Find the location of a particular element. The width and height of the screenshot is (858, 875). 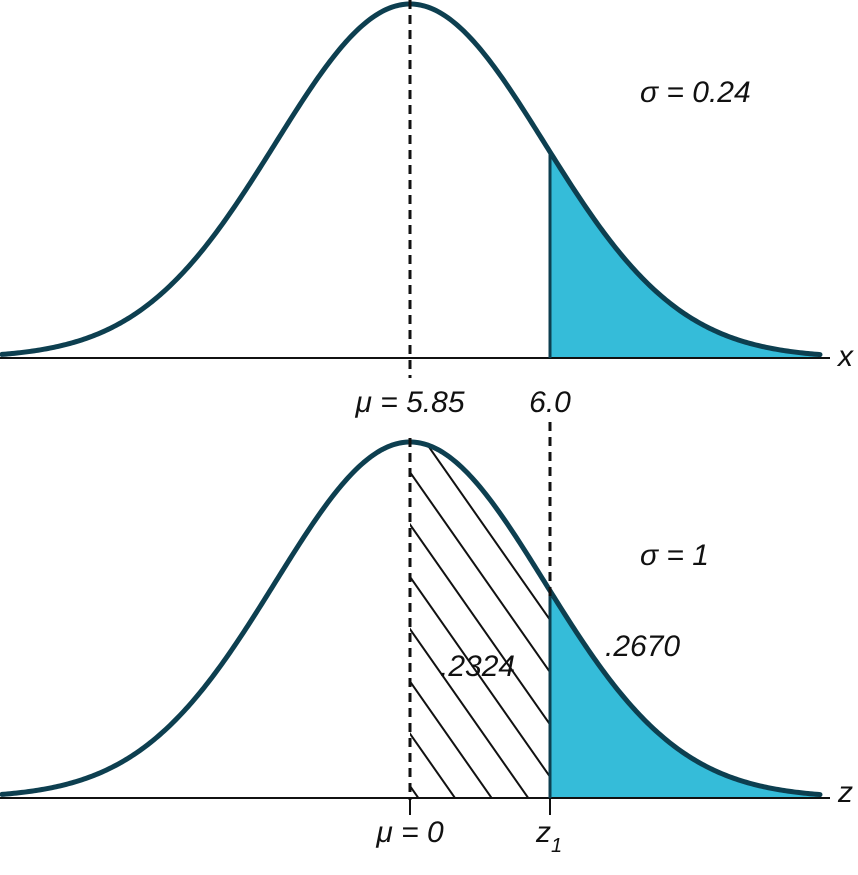

bottom-axis-label: z is located at coordinates (845, 792).